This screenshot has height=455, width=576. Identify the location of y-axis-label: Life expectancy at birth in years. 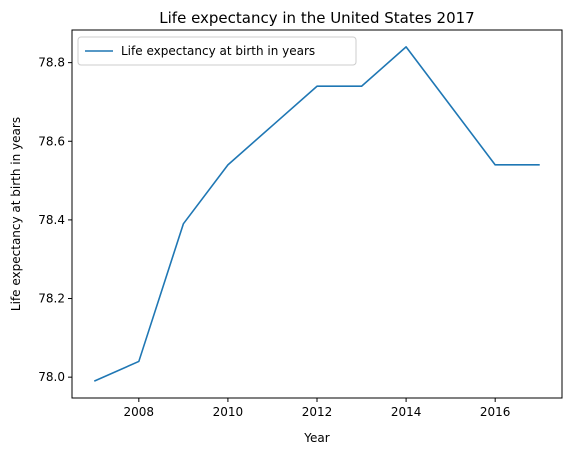
(16, 214).